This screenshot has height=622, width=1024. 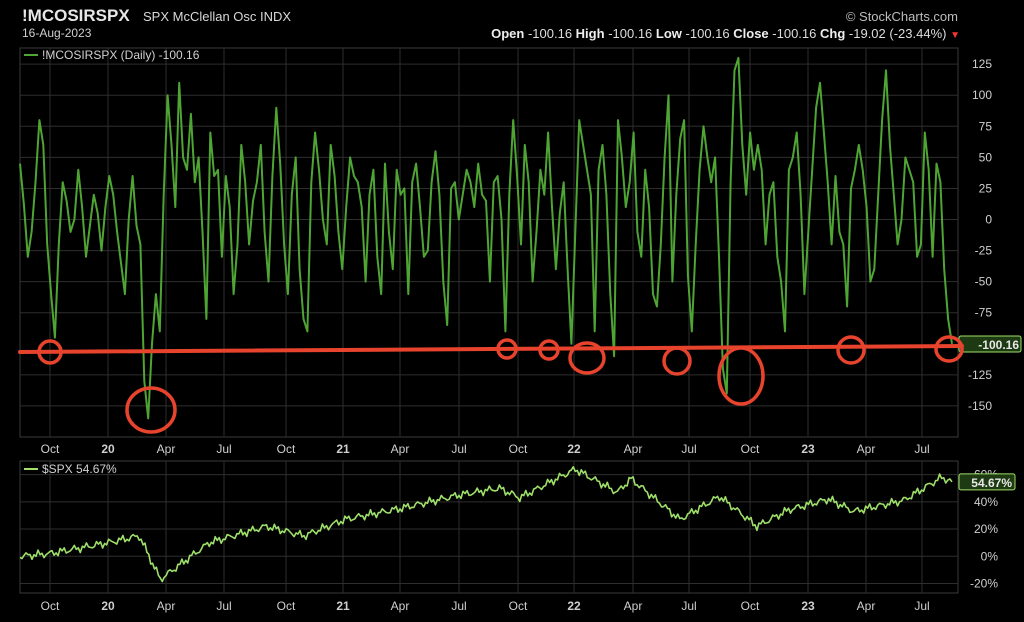 What do you see at coordinates (984, 282) in the screenshot?
I see `osc-y-tick-label: -50` at bounding box center [984, 282].